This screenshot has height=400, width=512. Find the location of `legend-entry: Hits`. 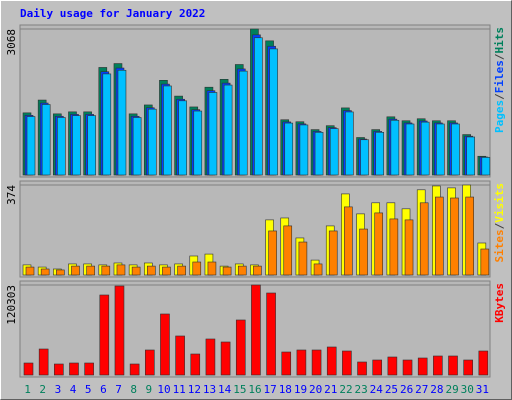

legend-entry: Hits is located at coordinates (499, 40).